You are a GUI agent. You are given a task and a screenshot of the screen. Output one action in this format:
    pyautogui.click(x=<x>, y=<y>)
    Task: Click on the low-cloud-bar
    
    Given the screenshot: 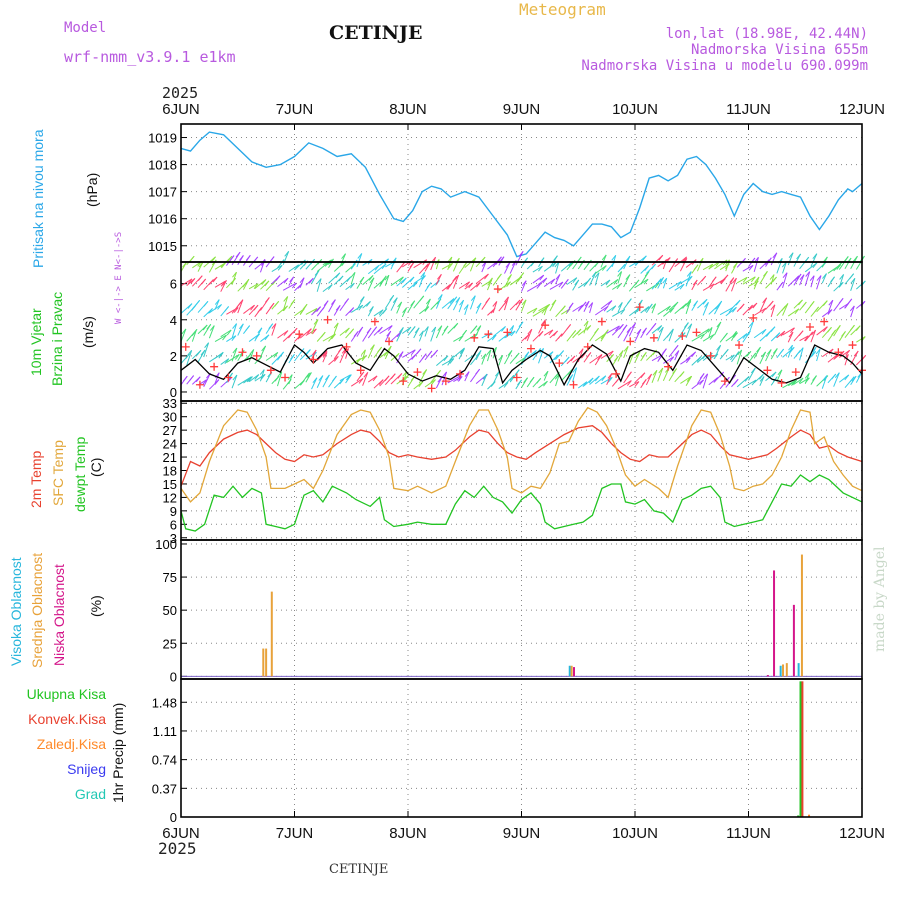 What is the action you would take?
    pyautogui.click(x=774, y=623)
    